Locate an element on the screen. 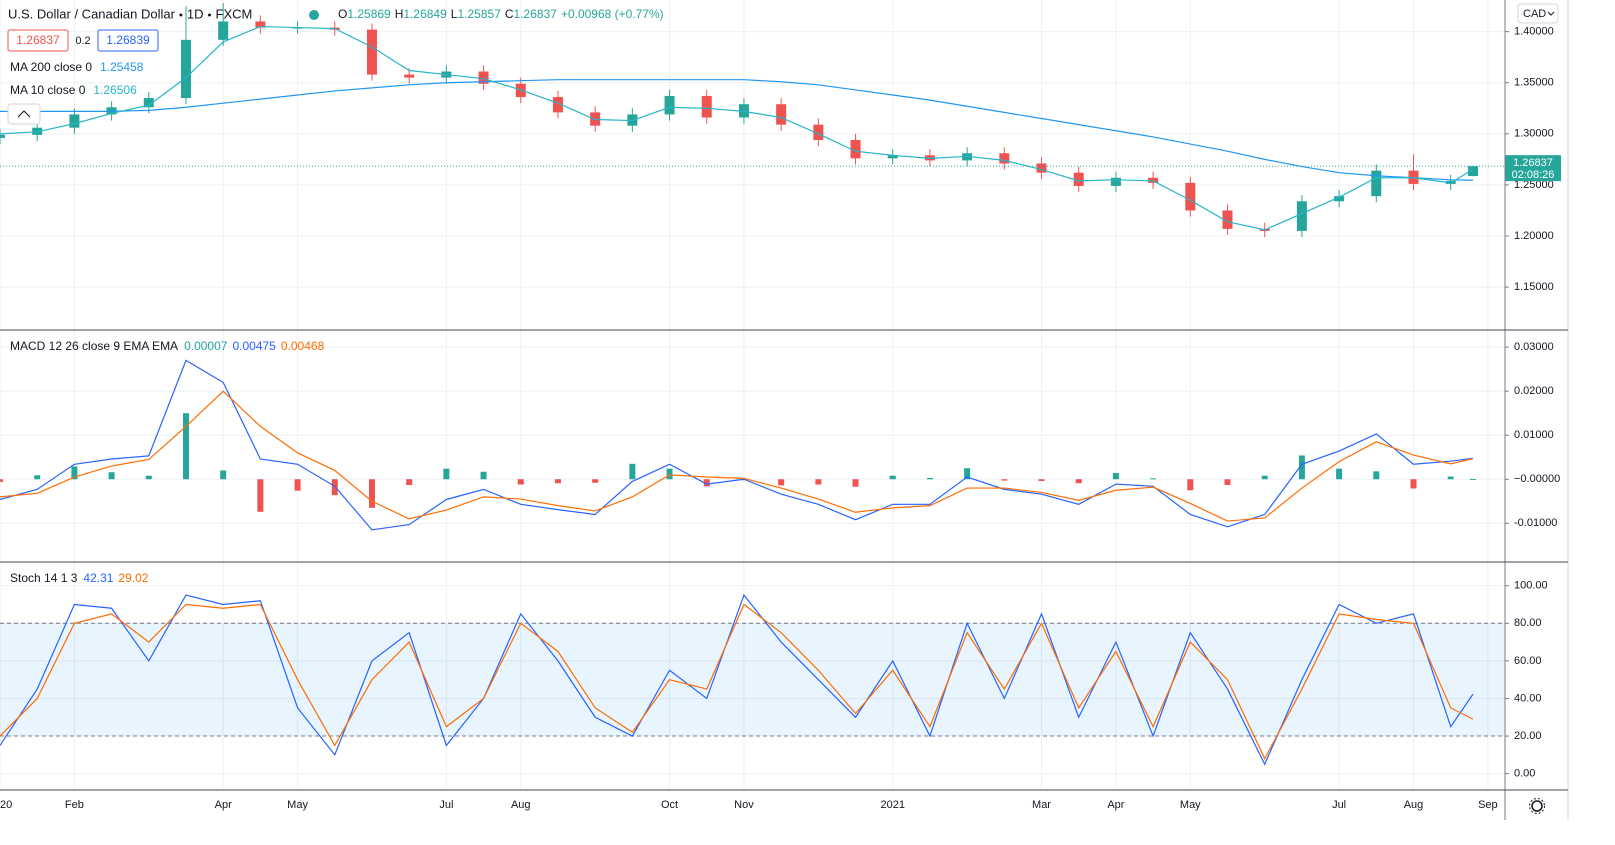 Image resolution: width=1615 pixels, height=845 pixels. x-tick-label: Feb is located at coordinates (74, 805).